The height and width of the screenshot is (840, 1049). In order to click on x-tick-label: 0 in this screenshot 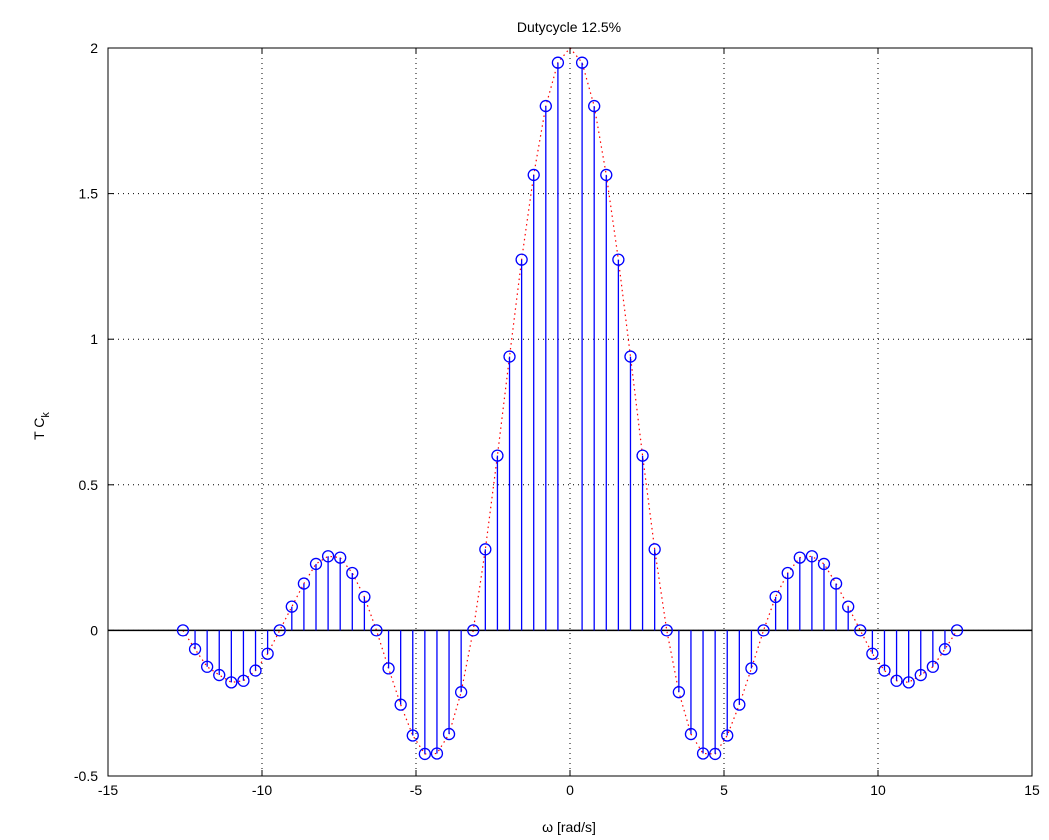, I will do `click(570, 790)`.